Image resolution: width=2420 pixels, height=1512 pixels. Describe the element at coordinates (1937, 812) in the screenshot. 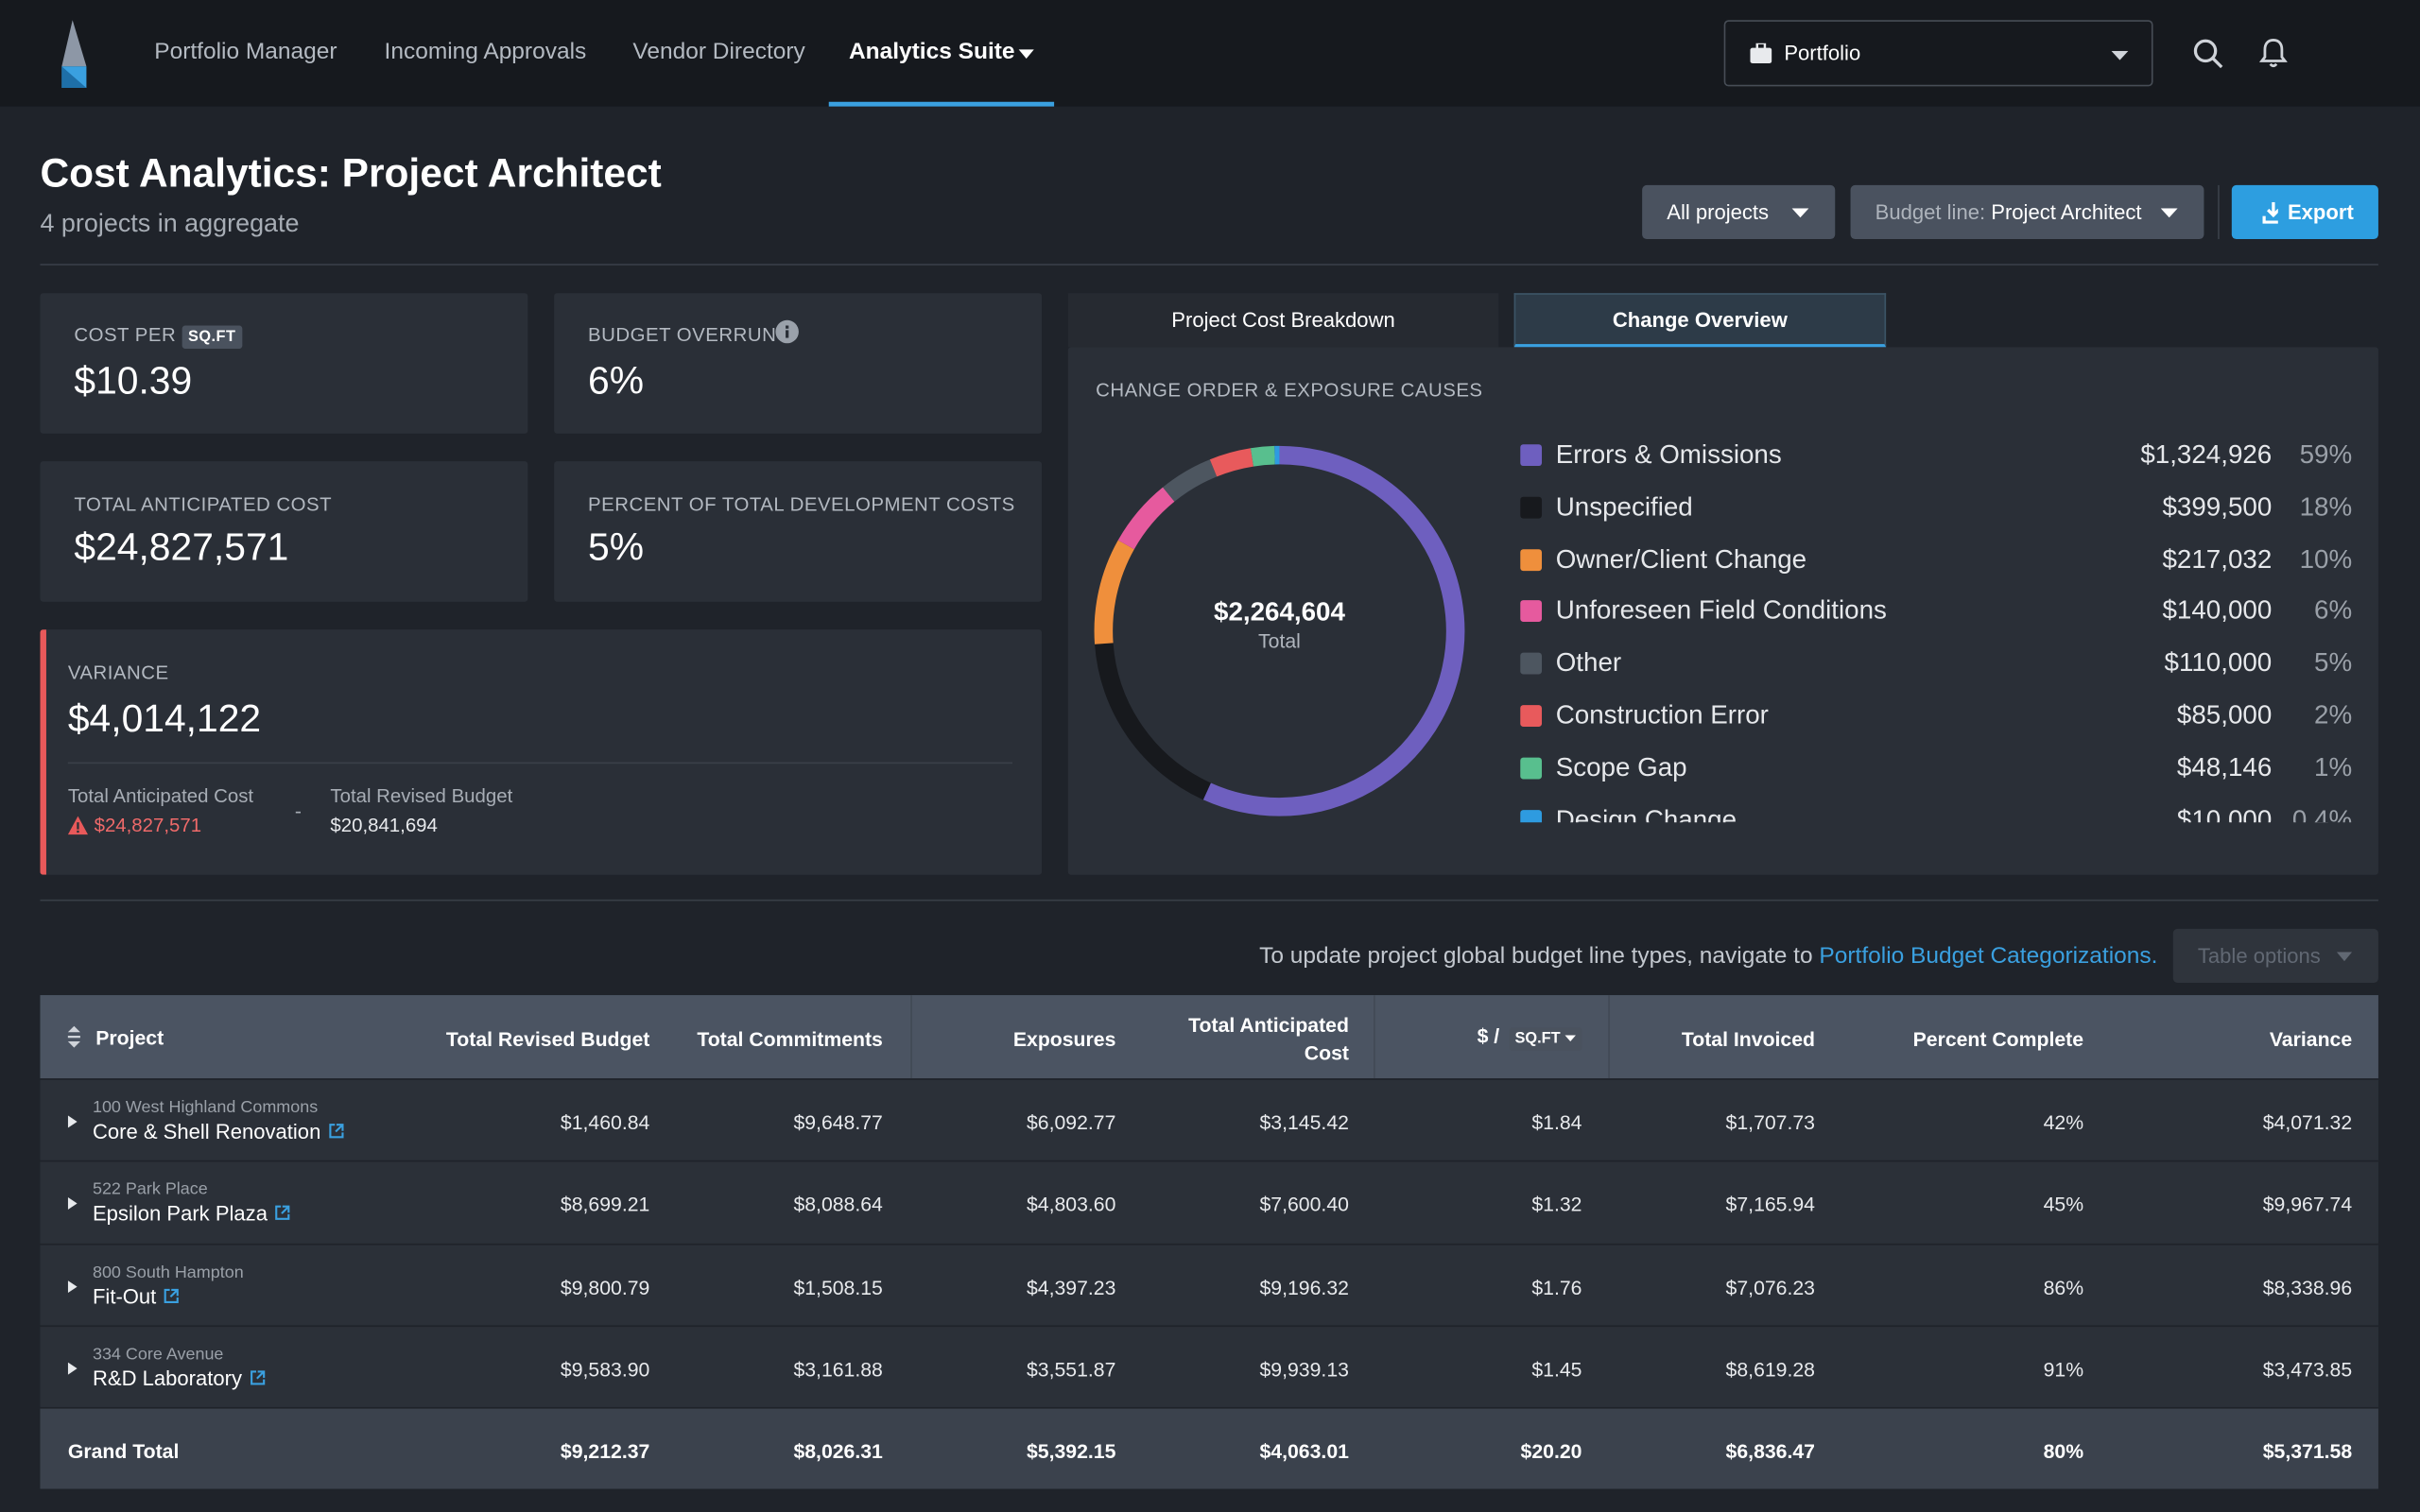

I see `legend-item: Design Change $10,000 0.4%` at that location.